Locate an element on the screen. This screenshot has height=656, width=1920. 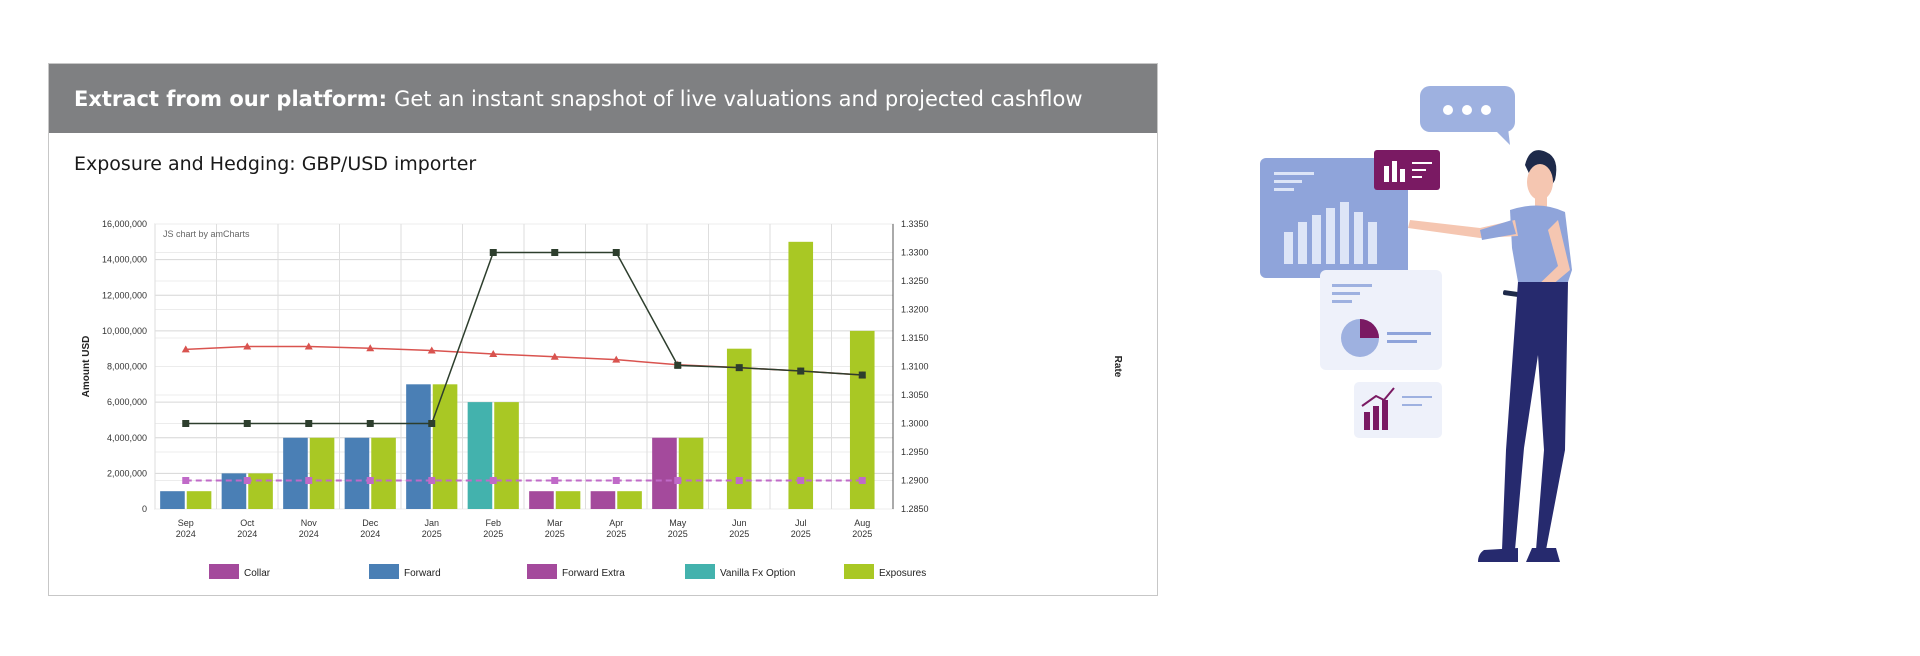
legend-swatch-forward-extra is located at coordinates (542, 571).